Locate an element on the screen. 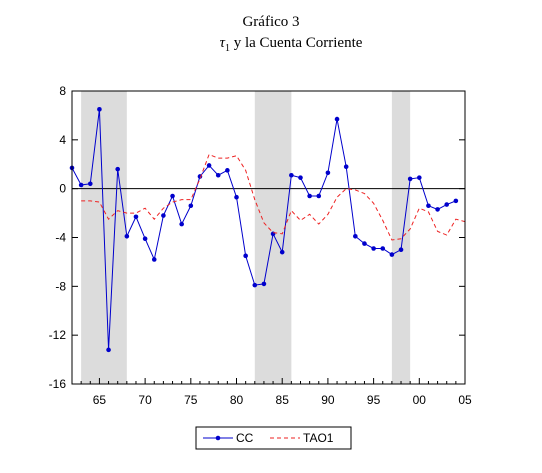 The width and height of the screenshot is (542, 473). legend-cc-label: CC is located at coordinates (245, 438).